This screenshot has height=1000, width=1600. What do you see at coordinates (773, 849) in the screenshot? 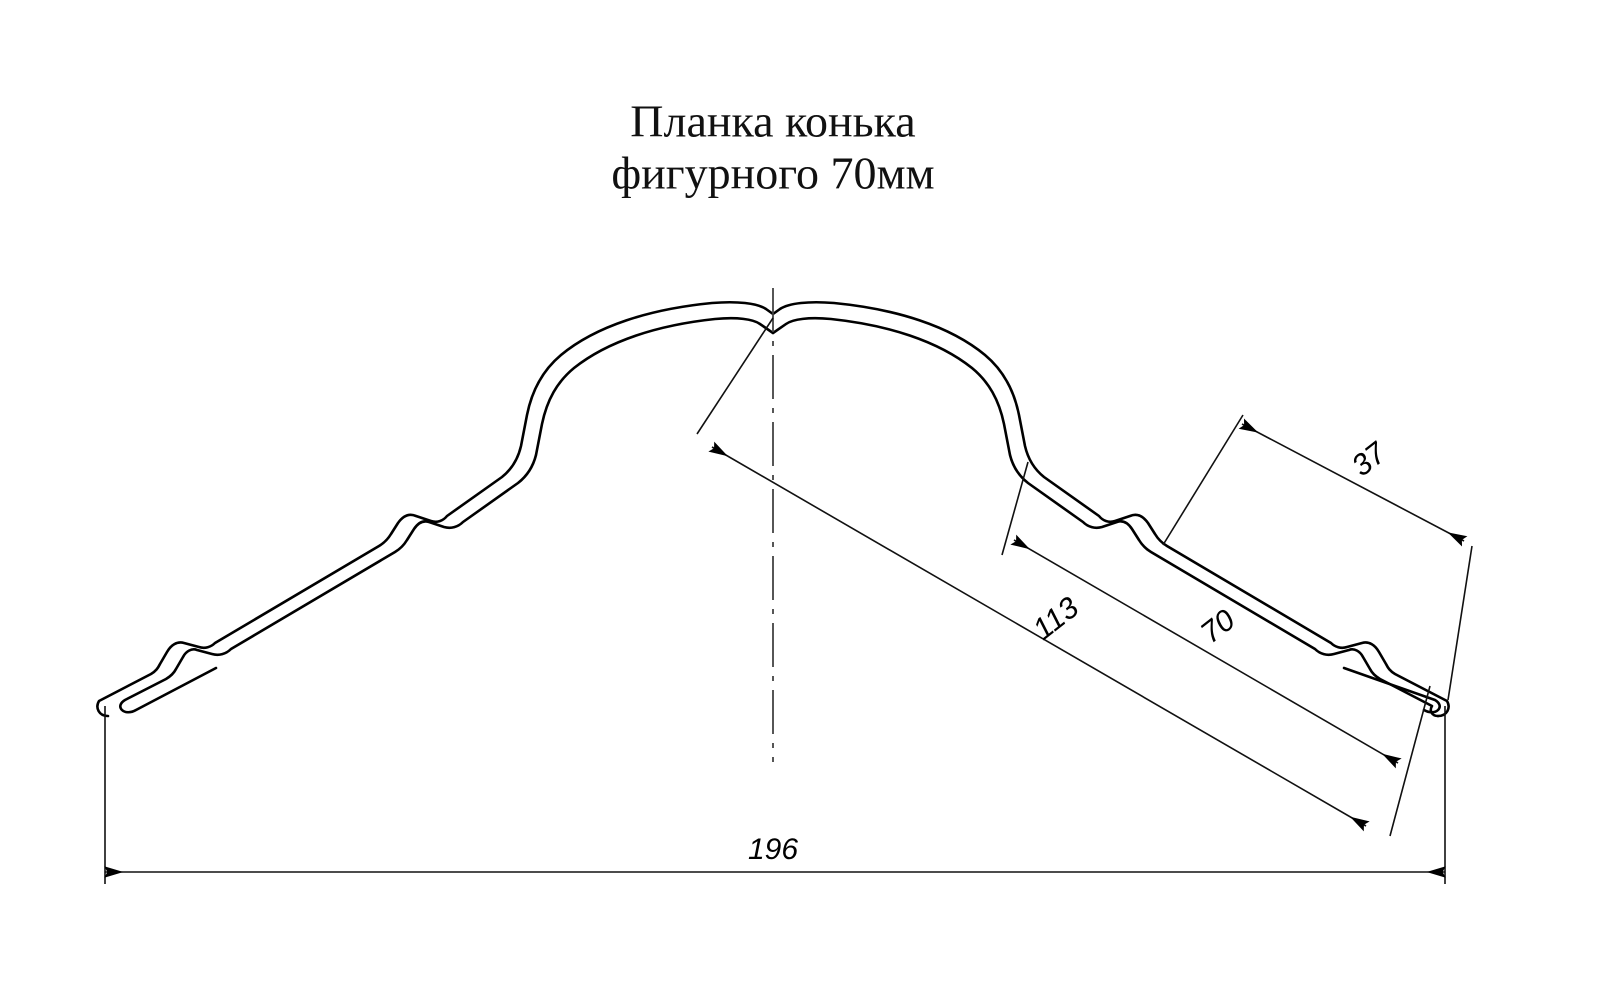
I see `dim-label-overall-width: 196` at bounding box center [773, 849].